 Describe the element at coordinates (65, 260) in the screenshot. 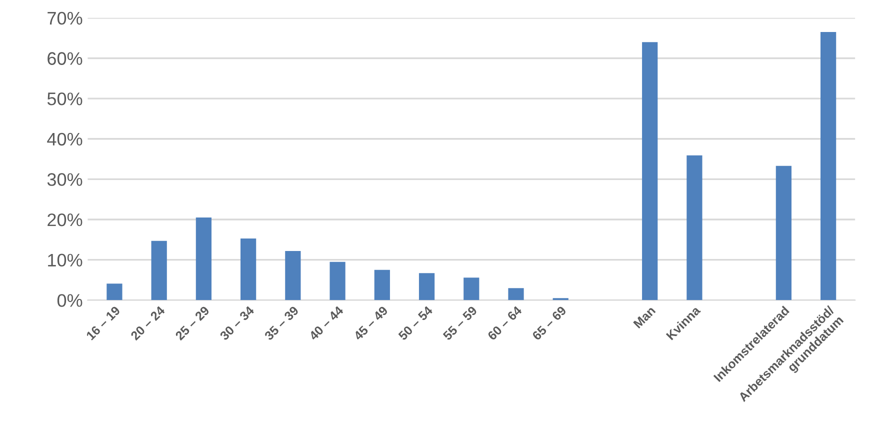

I see `y-tick-label: 10%` at that location.